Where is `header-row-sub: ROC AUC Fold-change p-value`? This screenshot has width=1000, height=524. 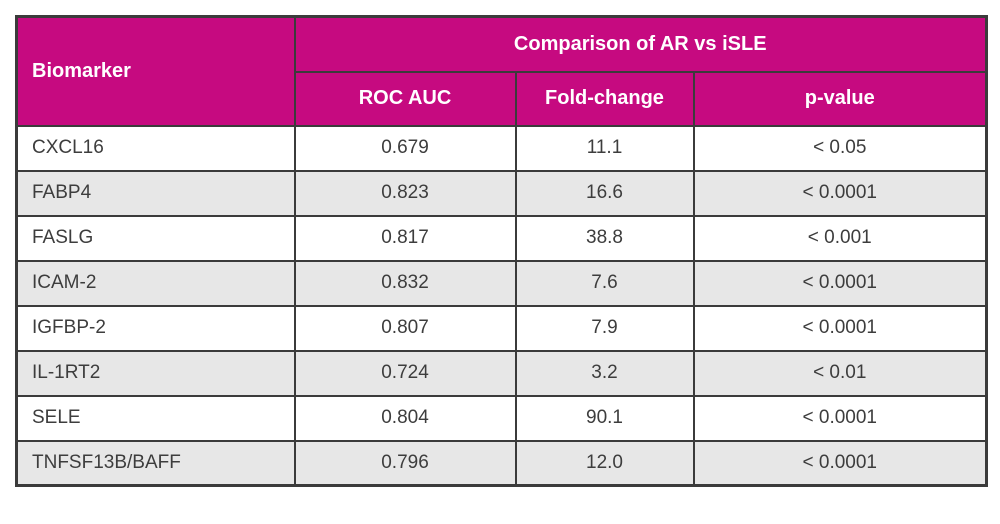
header-row-sub: ROC AUC Fold-change p-value is located at coordinates (502, 98).